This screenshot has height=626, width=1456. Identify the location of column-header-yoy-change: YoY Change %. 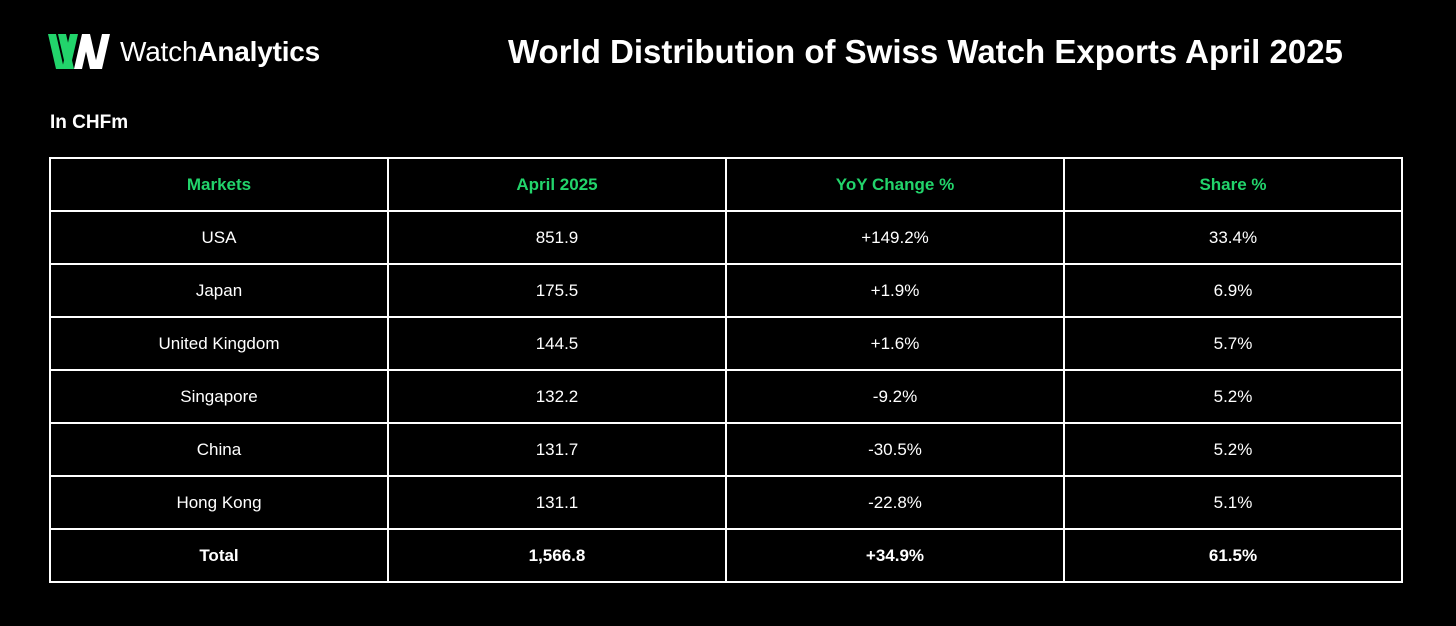
(895, 184).